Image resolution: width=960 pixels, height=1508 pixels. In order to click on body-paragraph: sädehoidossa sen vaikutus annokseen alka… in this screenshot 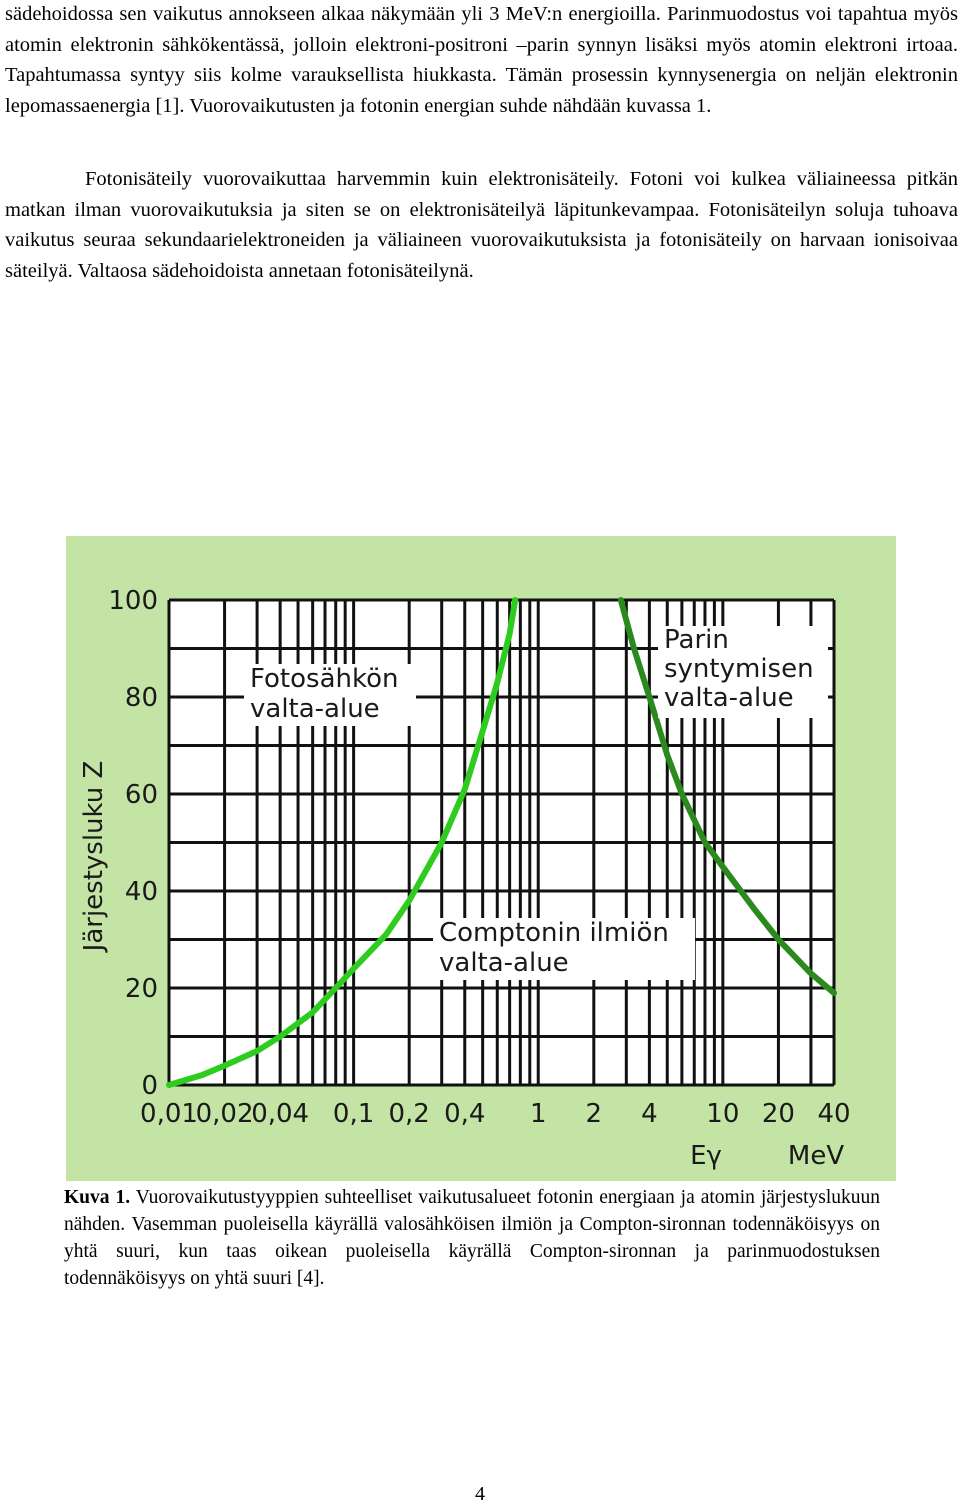, I will do `click(481, 60)`.